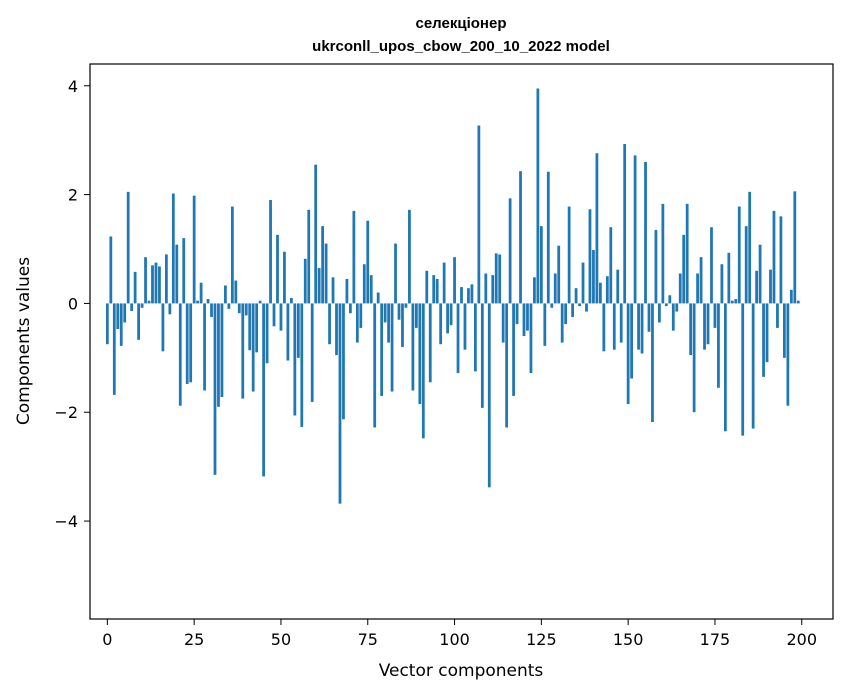  Describe the element at coordinates (461, 46) in the screenshot. I see `chart-subtitle: ukrconll_upos_cbow_200_10_2022 model` at that location.